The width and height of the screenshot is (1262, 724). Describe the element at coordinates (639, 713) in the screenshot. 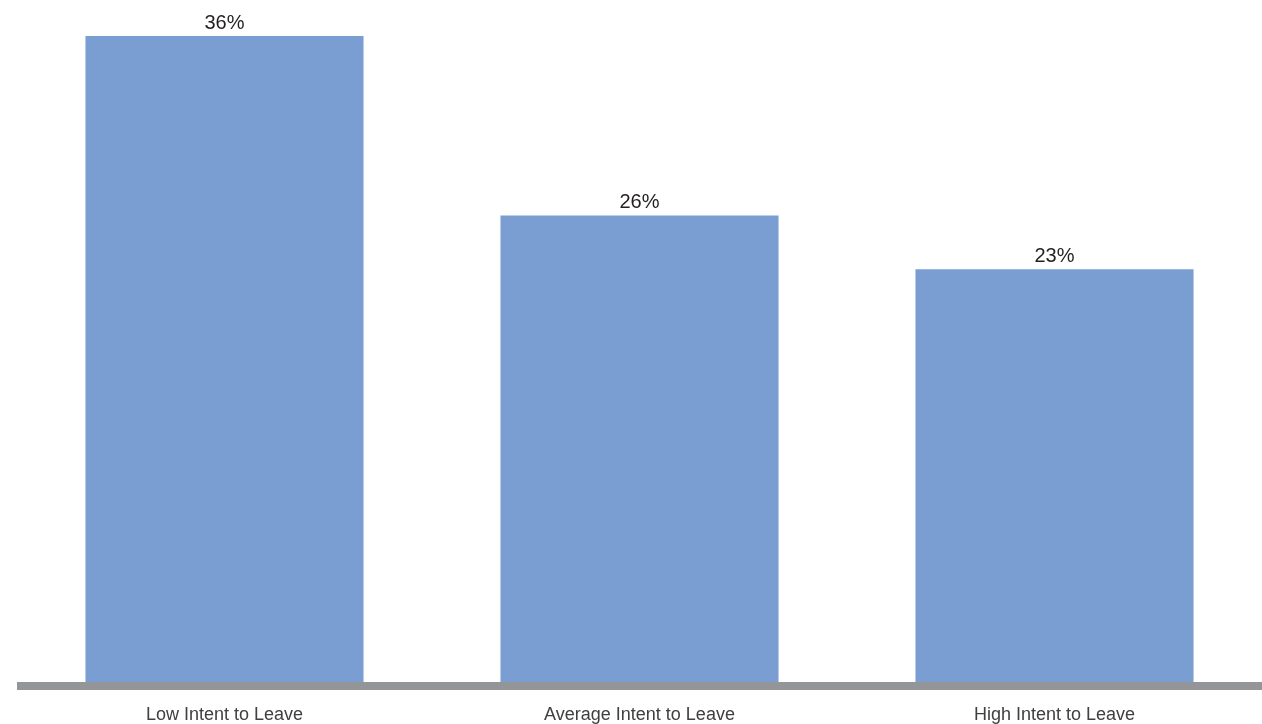

I see `x-tick-label: Average Intent to Leave` at that location.